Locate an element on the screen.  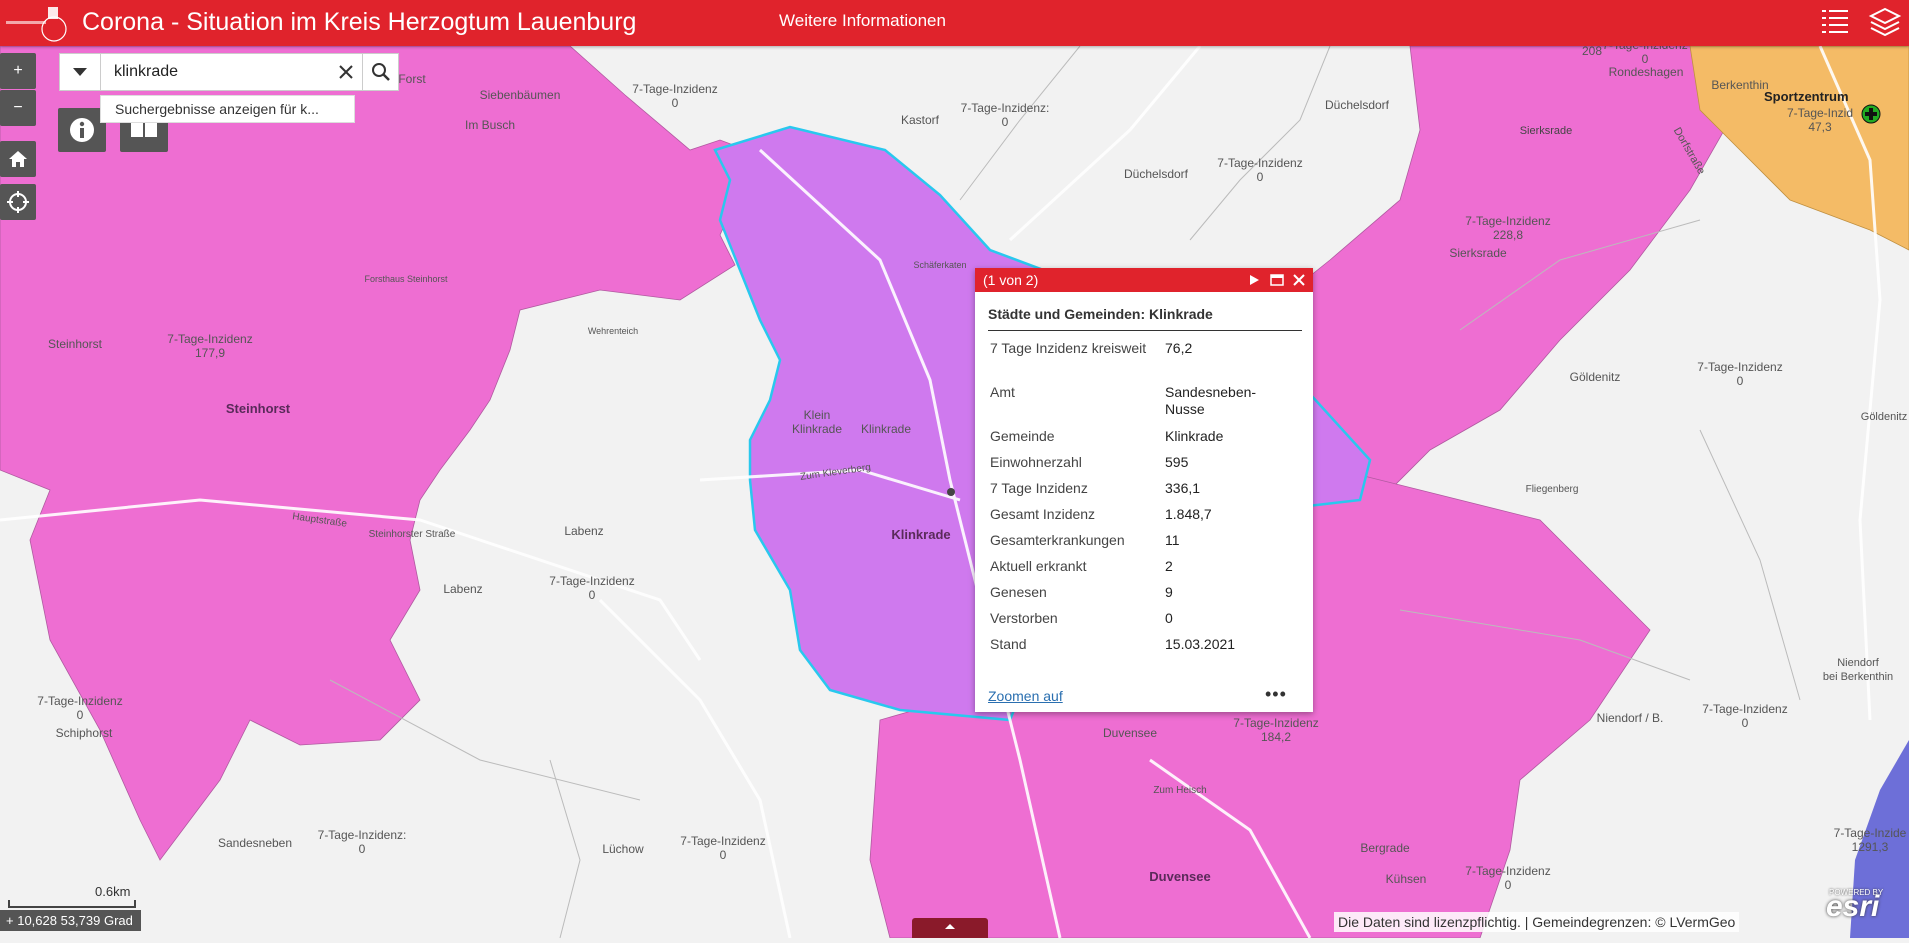
powered-by-label: POWERED BY is located at coordinates (1856, 892).